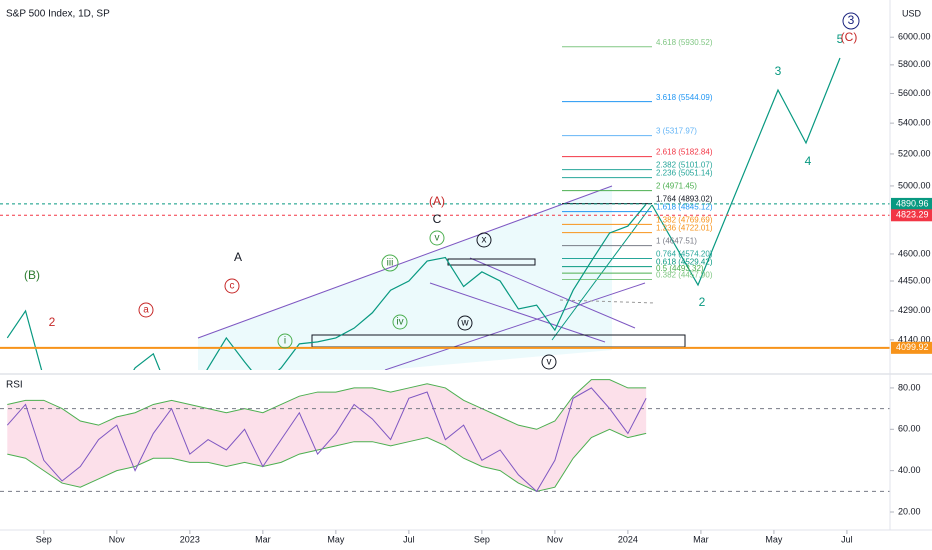 This screenshot has height=550, width=932. Describe the element at coordinates (684, 42) in the screenshot. I see `fib-label: 4.618 (5930.52)` at that location.